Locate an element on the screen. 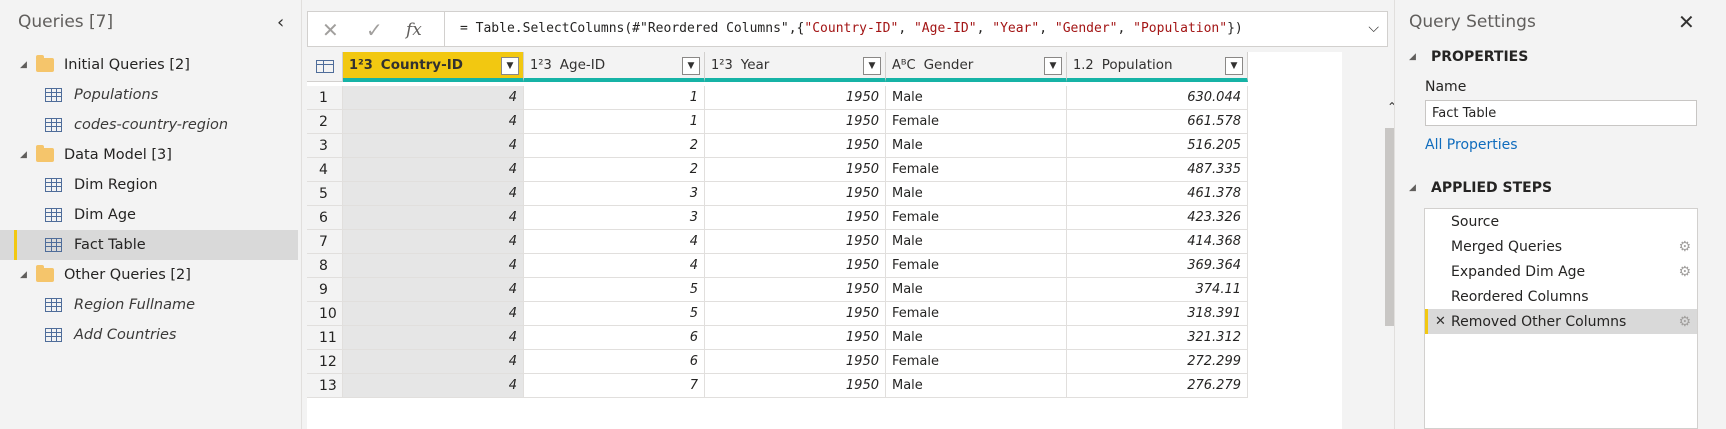  table-cell: 369.364 is located at coordinates (1157, 266).